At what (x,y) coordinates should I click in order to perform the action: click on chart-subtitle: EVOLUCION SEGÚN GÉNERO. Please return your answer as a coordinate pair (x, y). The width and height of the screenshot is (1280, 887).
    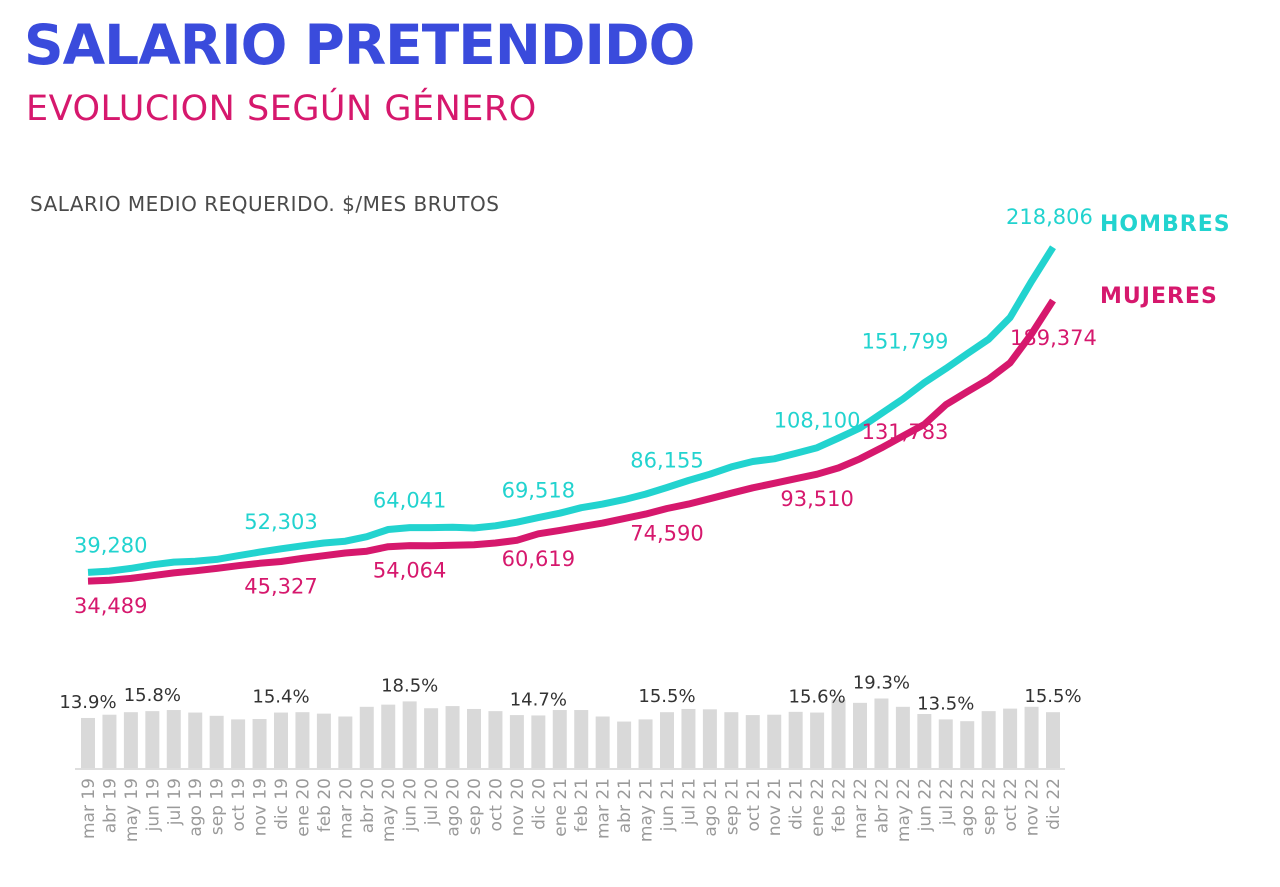
    Looking at the image, I should click on (281, 109).